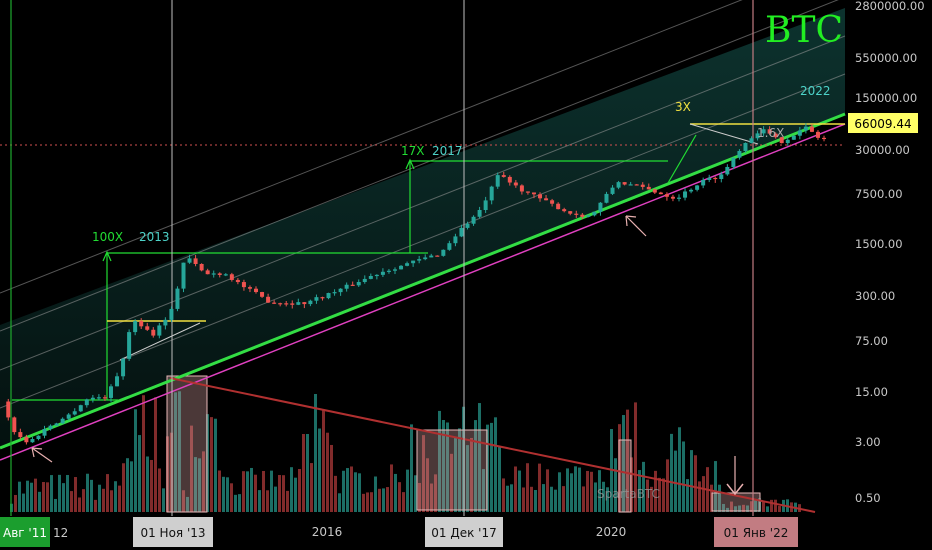 This screenshot has height=550, width=932. I want to click on price-tick-label: 15.00, so click(871, 392).